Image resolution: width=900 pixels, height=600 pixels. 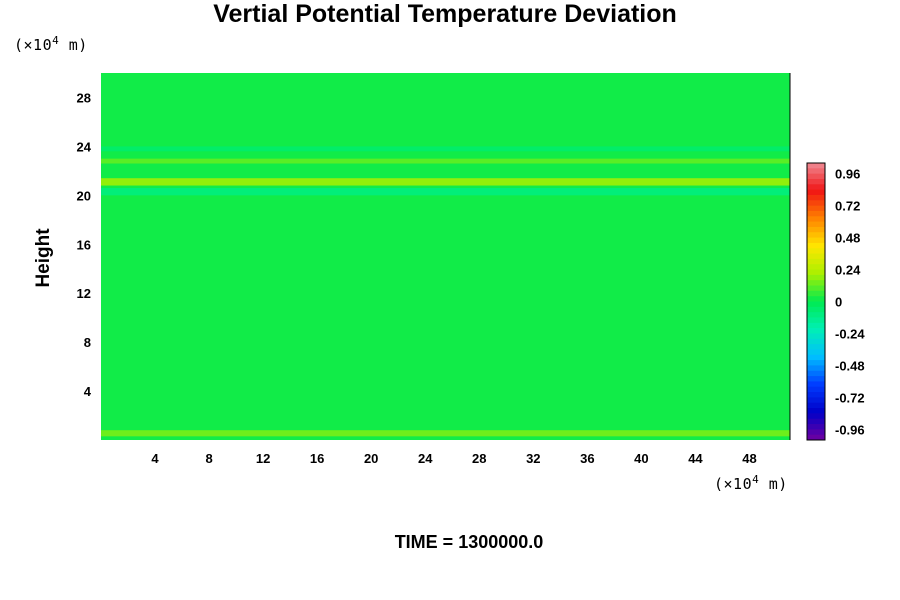 I want to click on x-tick-label: 24, so click(x=425, y=458).